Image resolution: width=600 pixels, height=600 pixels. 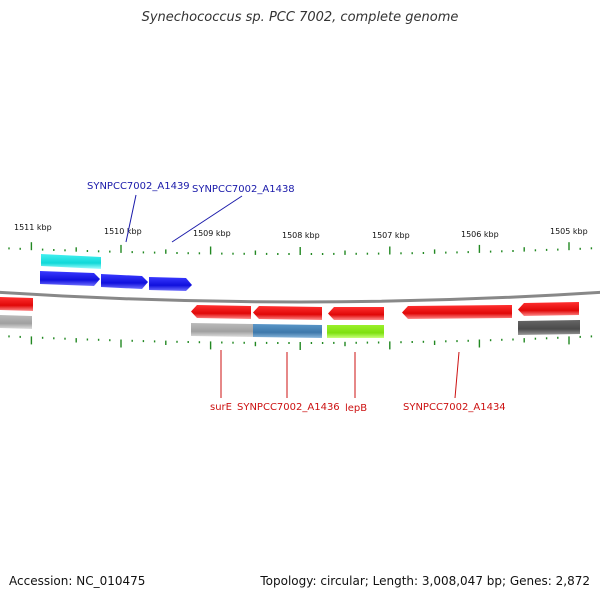 I want to click on leader-a1434, so click(x=457, y=375).